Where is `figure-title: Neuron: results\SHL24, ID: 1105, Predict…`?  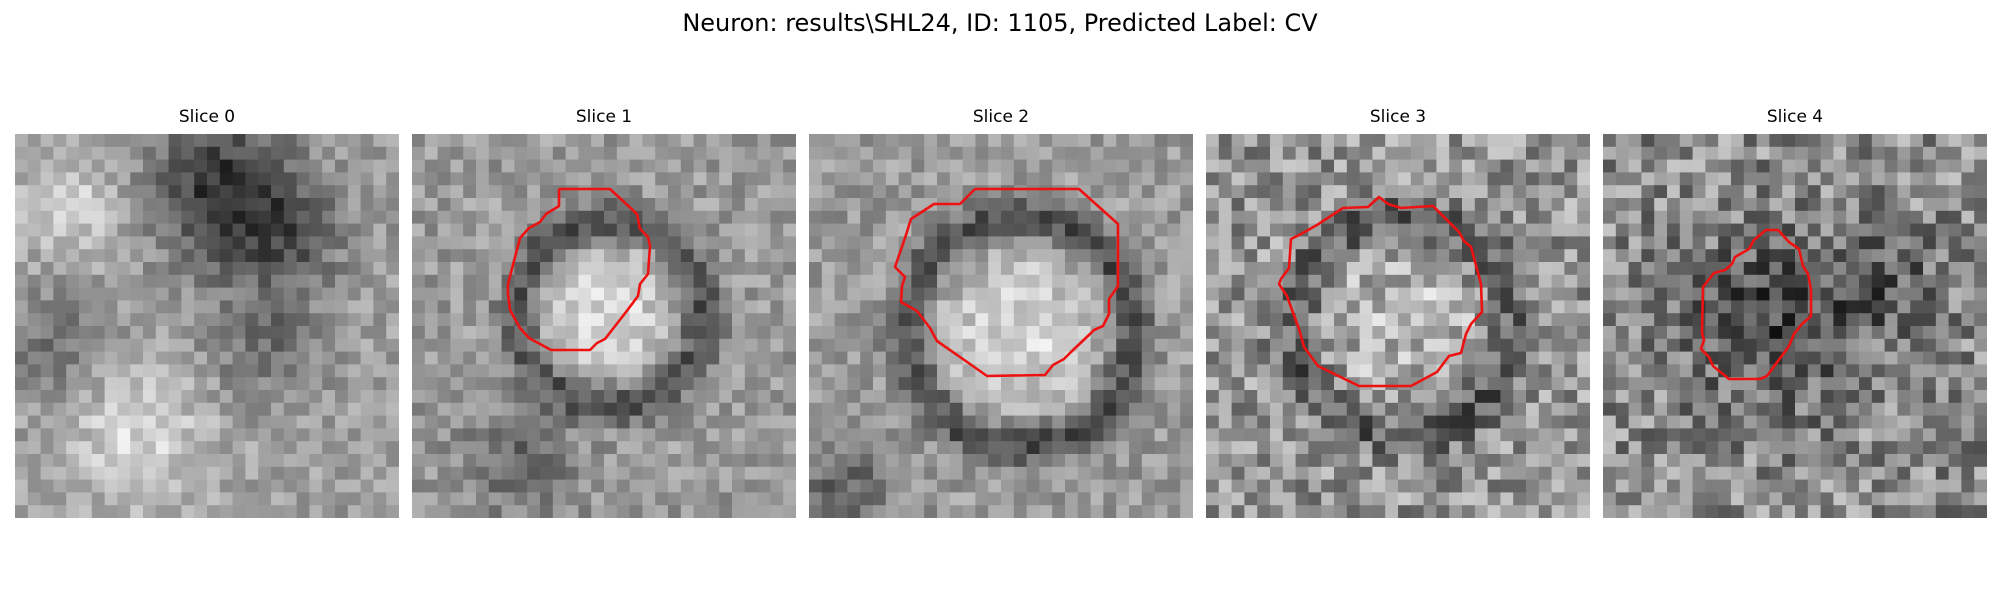
figure-title: Neuron: results\SHL24, ID: 1105, Predict… is located at coordinates (1000, 23).